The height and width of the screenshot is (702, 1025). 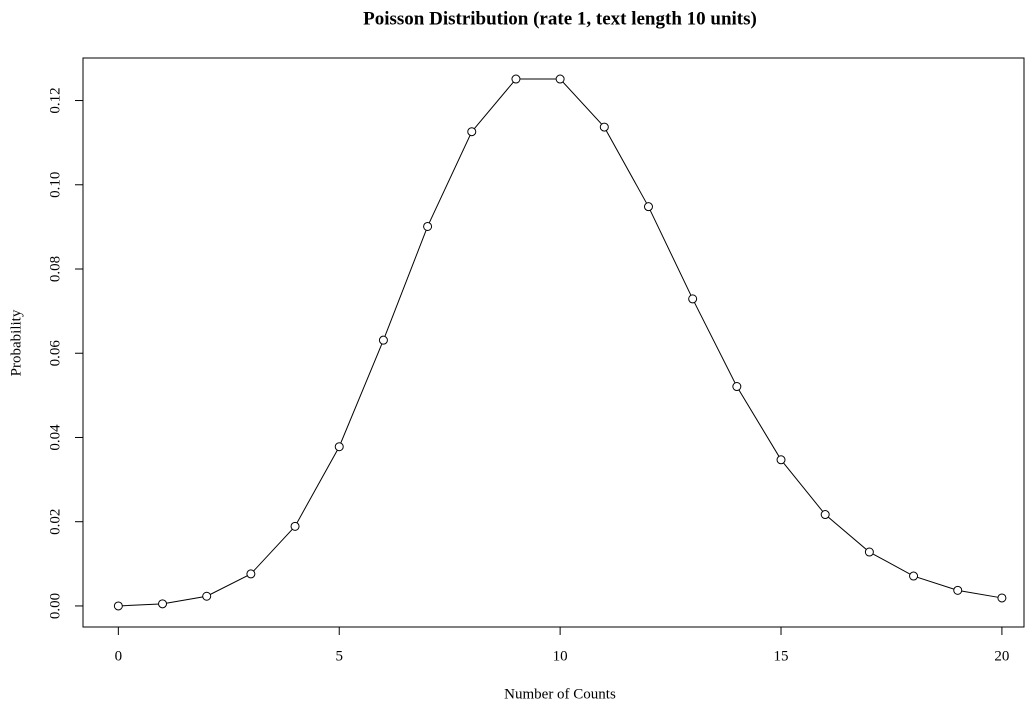 What do you see at coordinates (560, 656) in the screenshot?
I see `x-tick-label: 10` at bounding box center [560, 656].